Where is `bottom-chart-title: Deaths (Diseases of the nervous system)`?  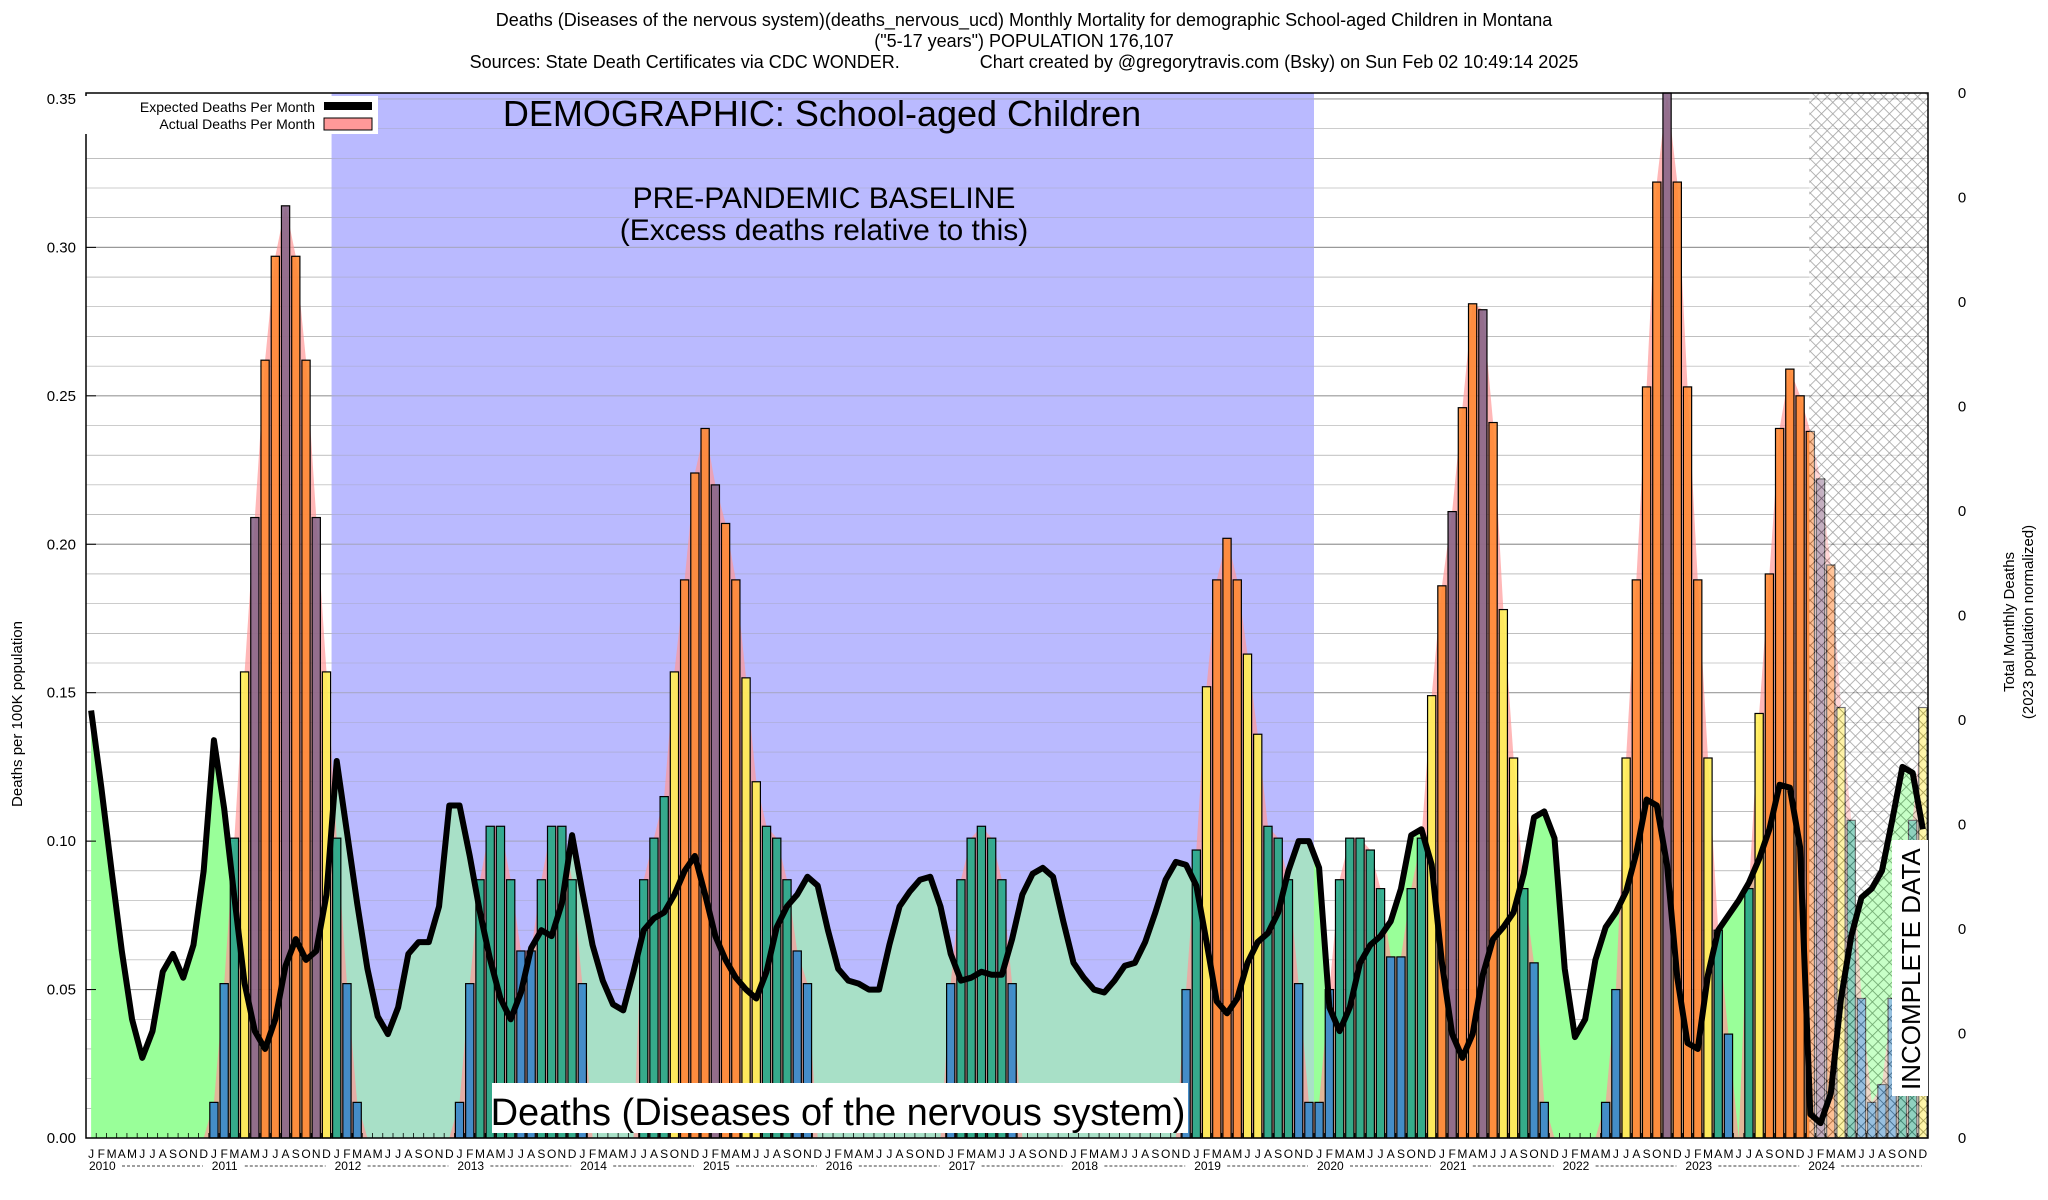 bottom-chart-title: Deaths (Diseases of the nervous system) is located at coordinates (838, 1113).